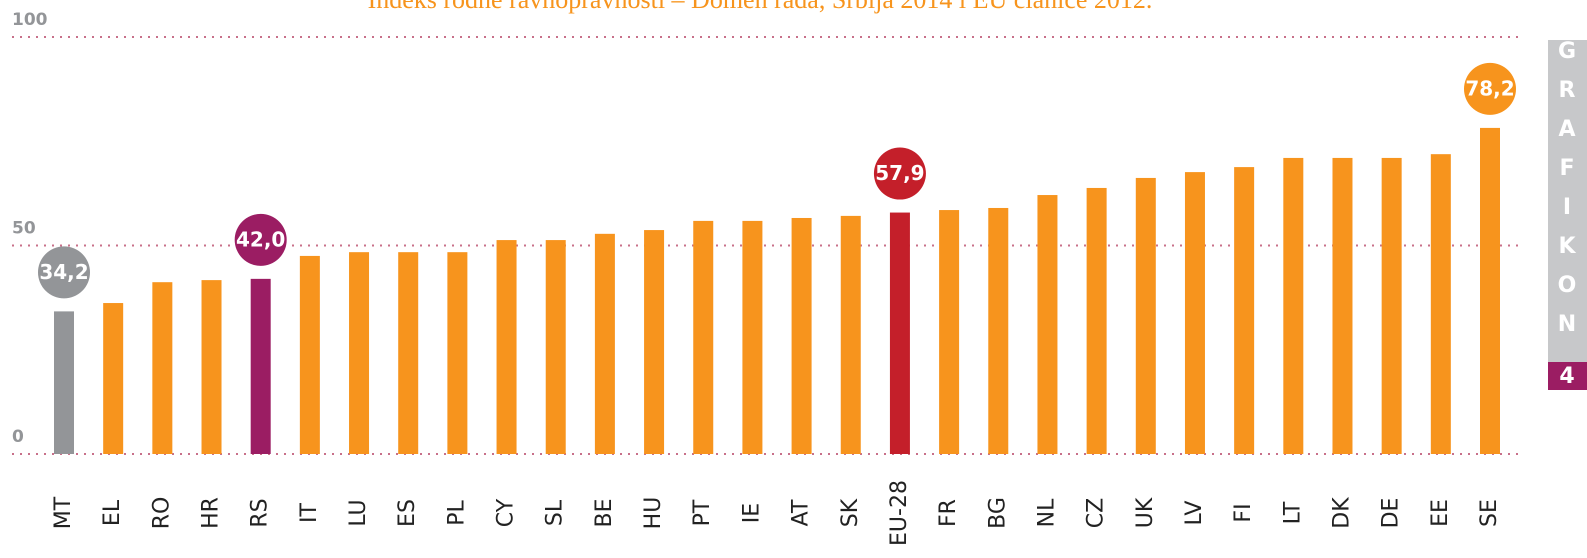 The height and width of the screenshot is (558, 1587). What do you see at coordinates (1440, 513) in the screenshot?
I see `x-tick-label: EE` at bounding box center [1440, 513].